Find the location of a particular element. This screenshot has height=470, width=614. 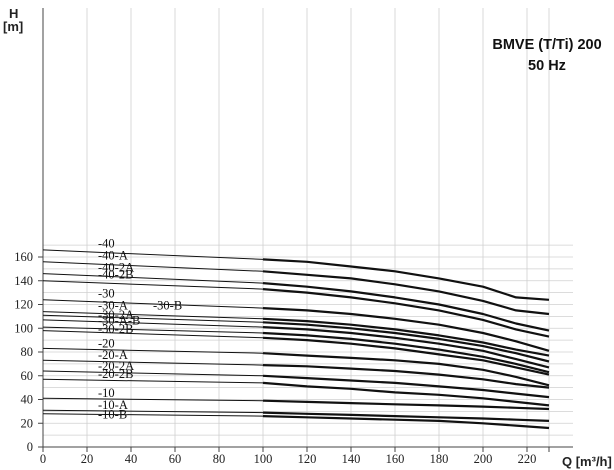

y-tick-label: 0 is located at coordinates (30, 447).